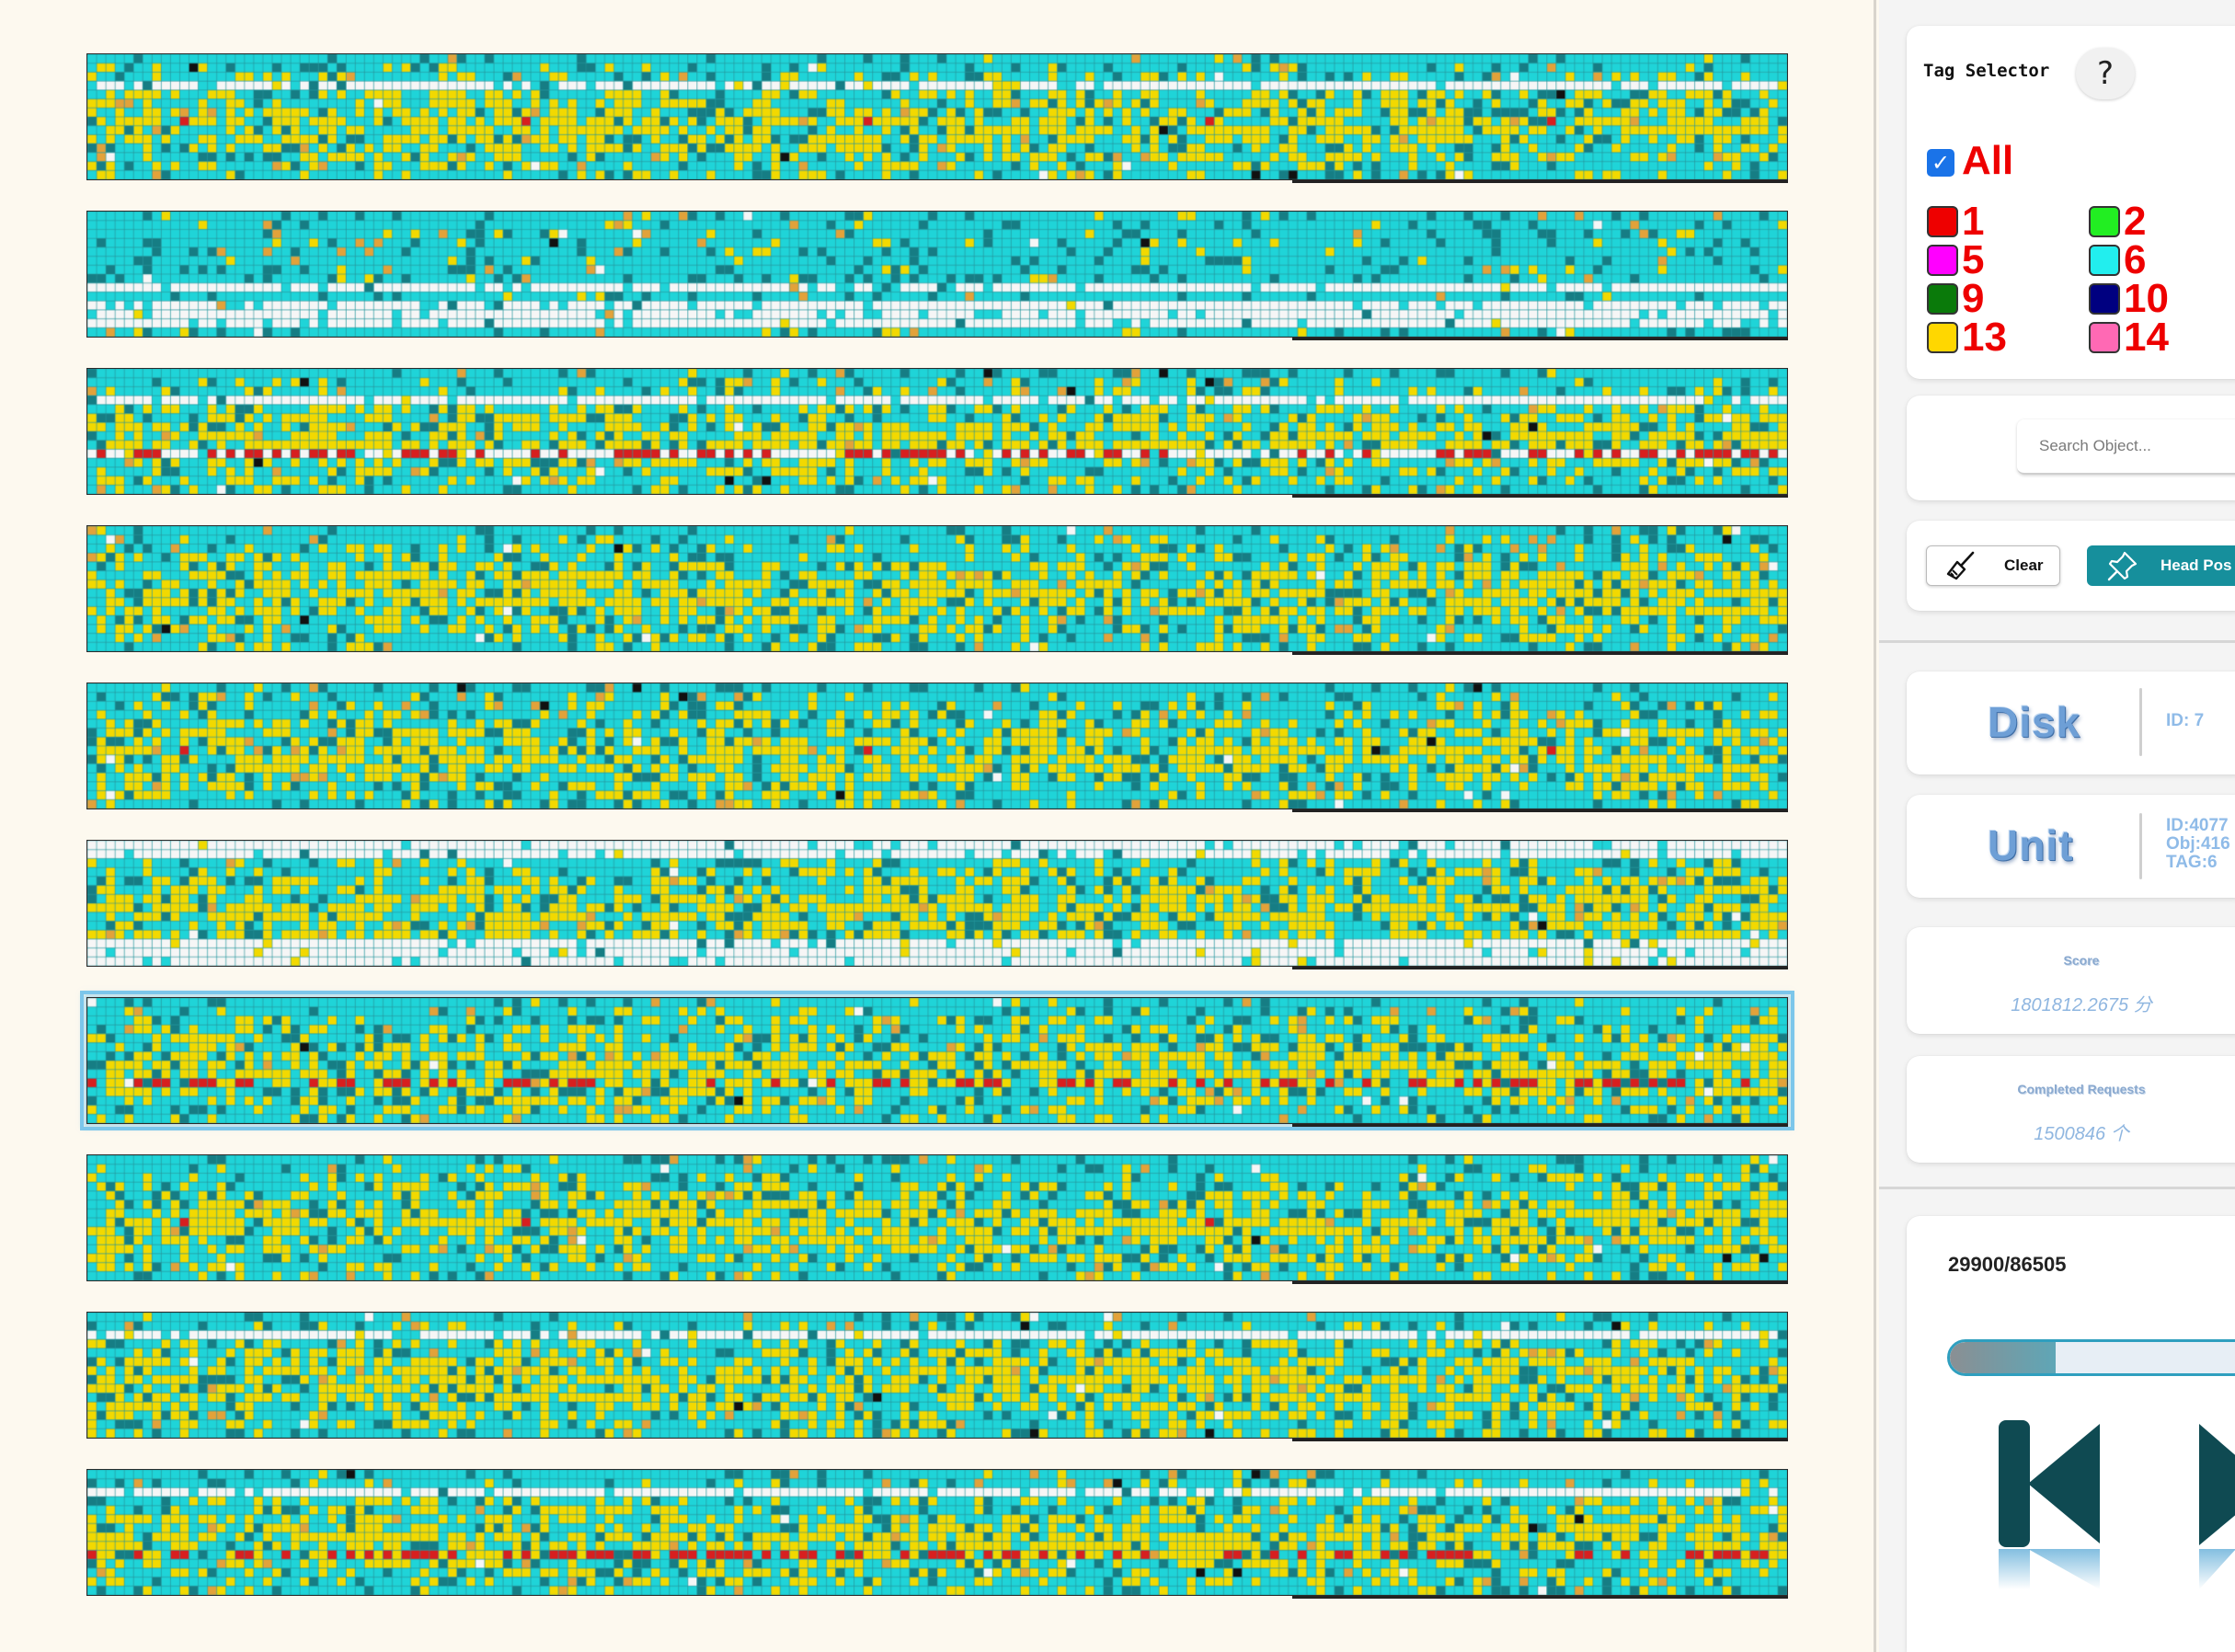 Image resolution: width=2235 pixels, height=1652 pixels. I want to click on disk-id: ID: 7, so click(2185, 720).